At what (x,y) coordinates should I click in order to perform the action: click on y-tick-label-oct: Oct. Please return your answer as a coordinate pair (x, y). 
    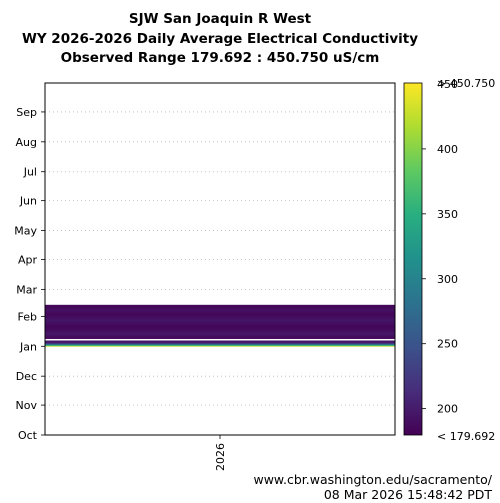
    Looking at the image, I should click on (28, 435).